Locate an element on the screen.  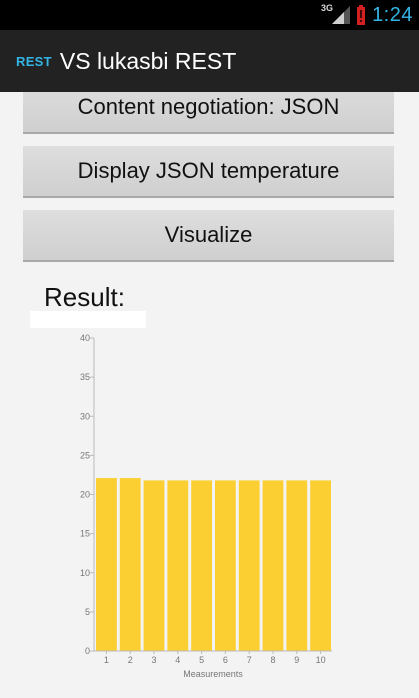
app-title: VS lukasbi REST is located at coordinates (148, 60).